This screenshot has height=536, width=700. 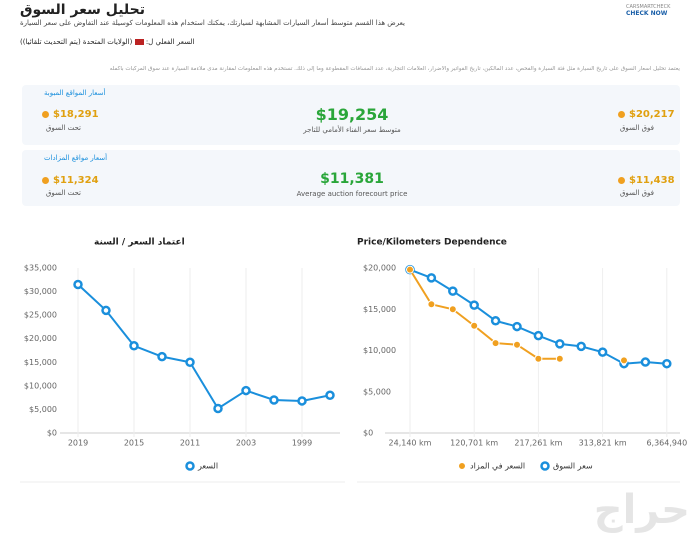 I want to click on mid-value: $19,254, so click(x=352, y=114).